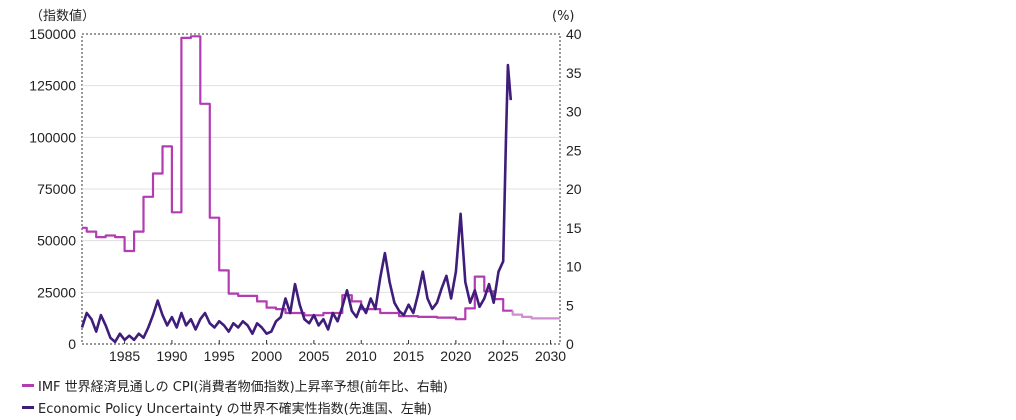  I want to click on x-tick-label: 2000, so click(266, 356).